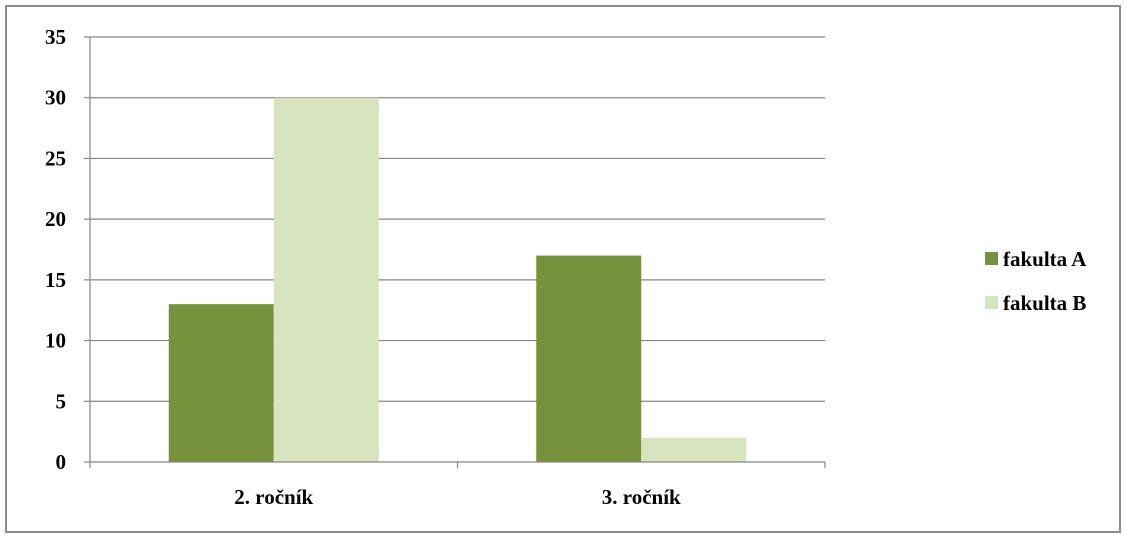  Describe the element at coordinates (55, 158) in the screenshot. I see `y-tick-label: 25` at that location.